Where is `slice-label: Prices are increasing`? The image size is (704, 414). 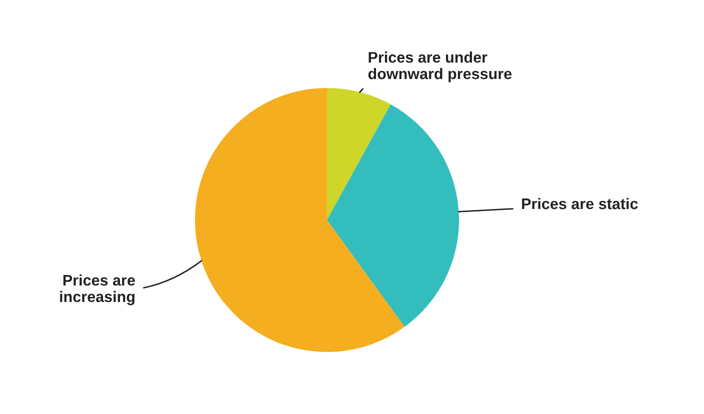 slice-label: Prices are increasing is located at coordinates (97, 290).